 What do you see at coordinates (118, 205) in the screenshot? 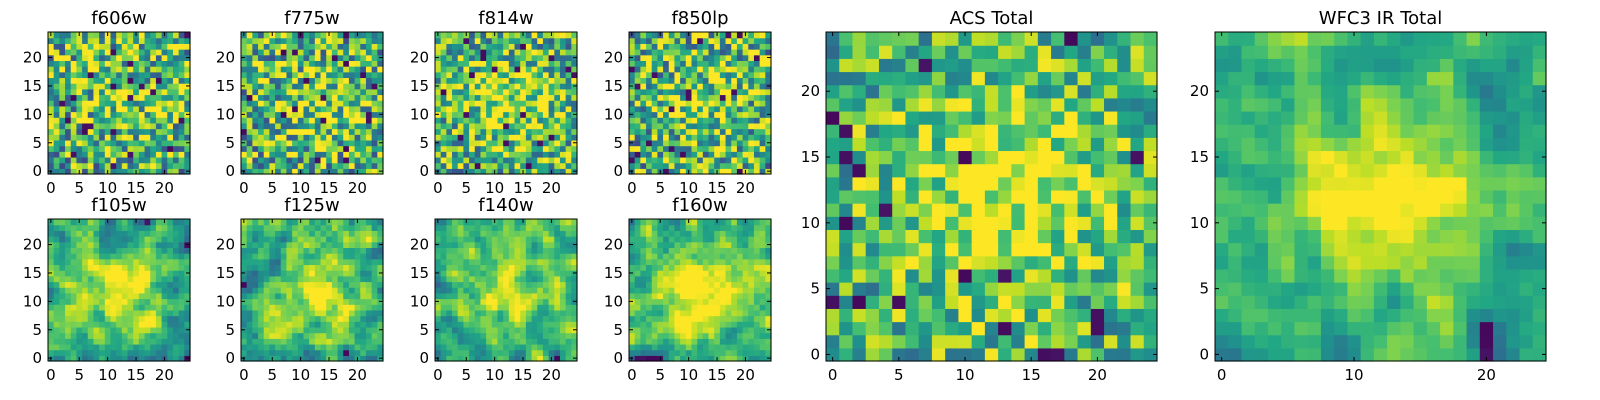
I see `panel-title: f105w` at bounding box center [118, 205].